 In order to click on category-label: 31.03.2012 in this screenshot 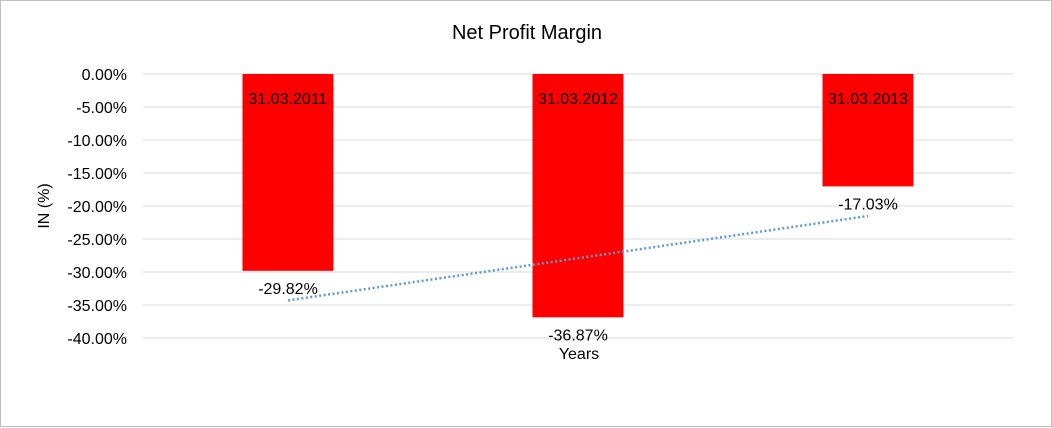, I will do `click(578, 99)`.